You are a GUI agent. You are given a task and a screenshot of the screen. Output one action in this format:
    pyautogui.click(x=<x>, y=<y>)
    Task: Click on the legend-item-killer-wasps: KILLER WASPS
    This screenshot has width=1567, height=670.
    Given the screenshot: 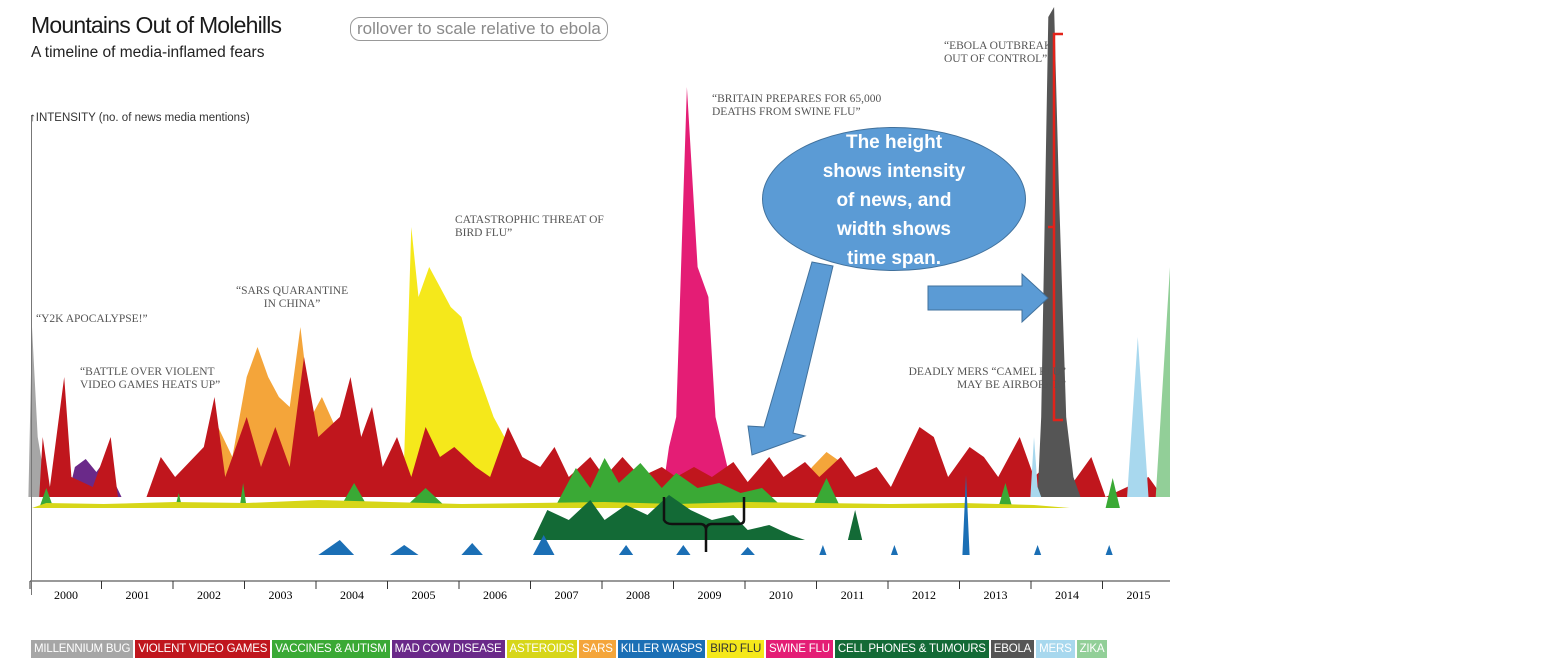 What is the action you would take?
    pyautogui.click(x=661, y=649)
    